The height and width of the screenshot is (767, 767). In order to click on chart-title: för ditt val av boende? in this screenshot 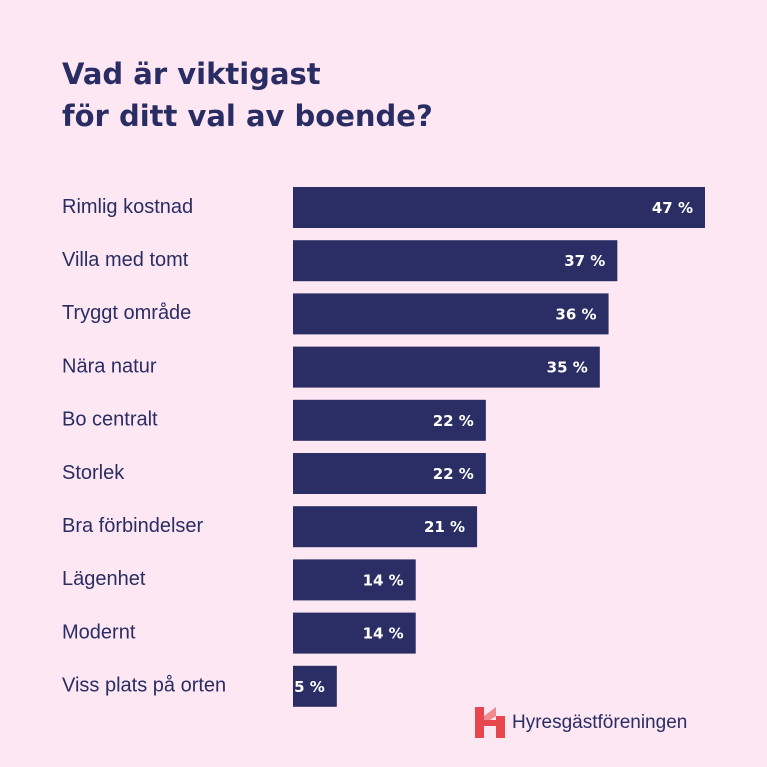, I will do `click(247, 116)`.